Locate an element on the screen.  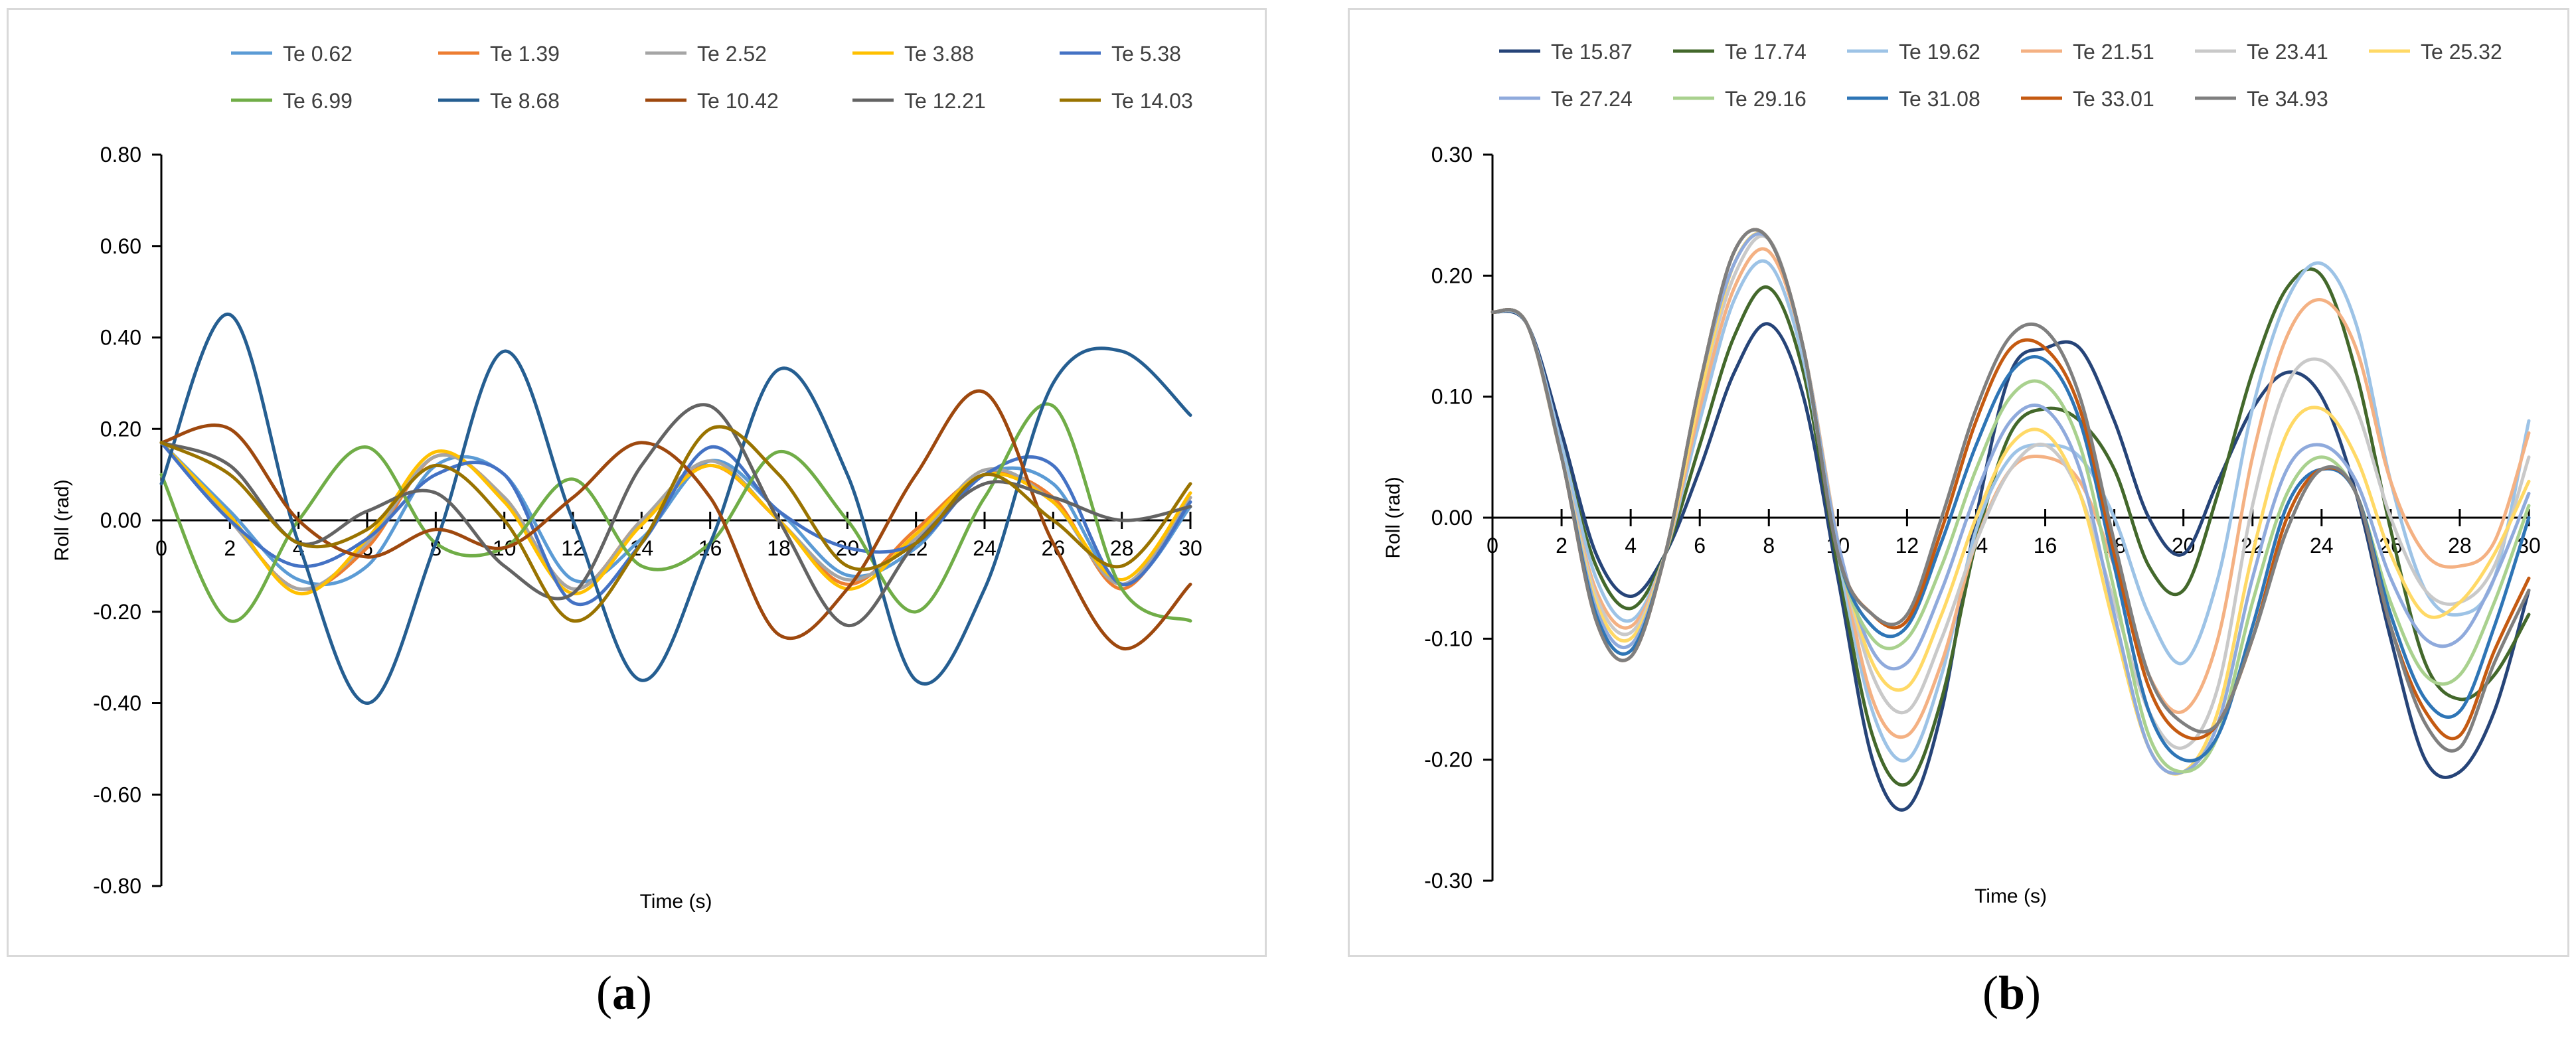
legend-label-a-9: Te 14.03 is located at coordinates (1152, 101).